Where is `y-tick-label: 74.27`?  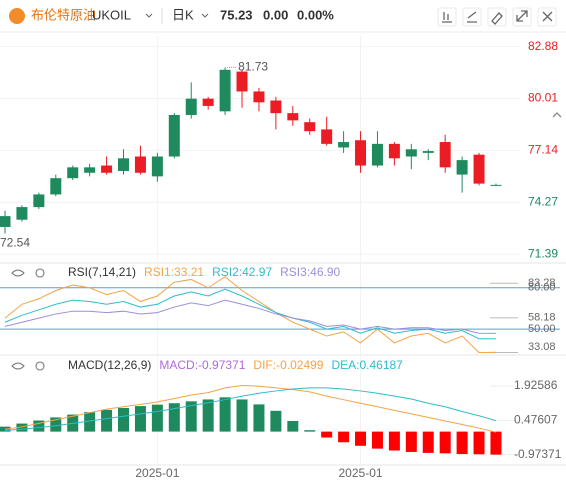 y-tick-label: 74.27 is located at coordinates (543, 201).